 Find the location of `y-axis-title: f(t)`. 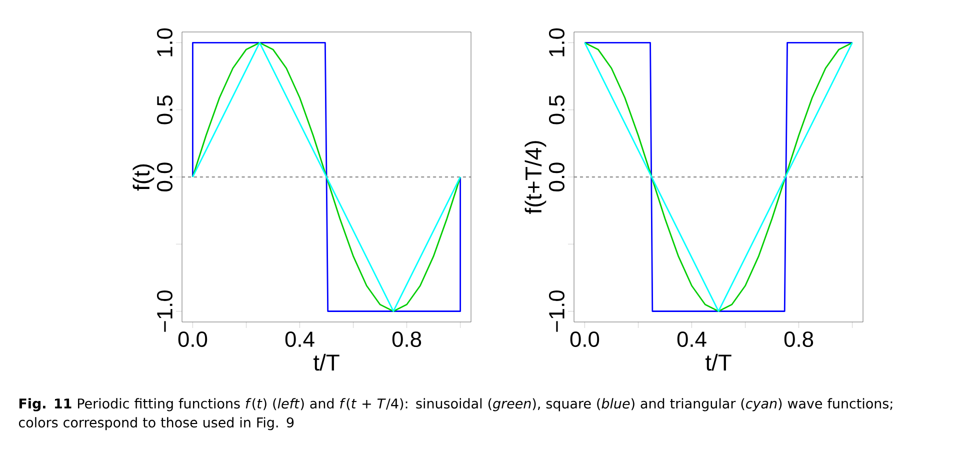

y-axis-title: f(t) is located at coordinates (143, 177).